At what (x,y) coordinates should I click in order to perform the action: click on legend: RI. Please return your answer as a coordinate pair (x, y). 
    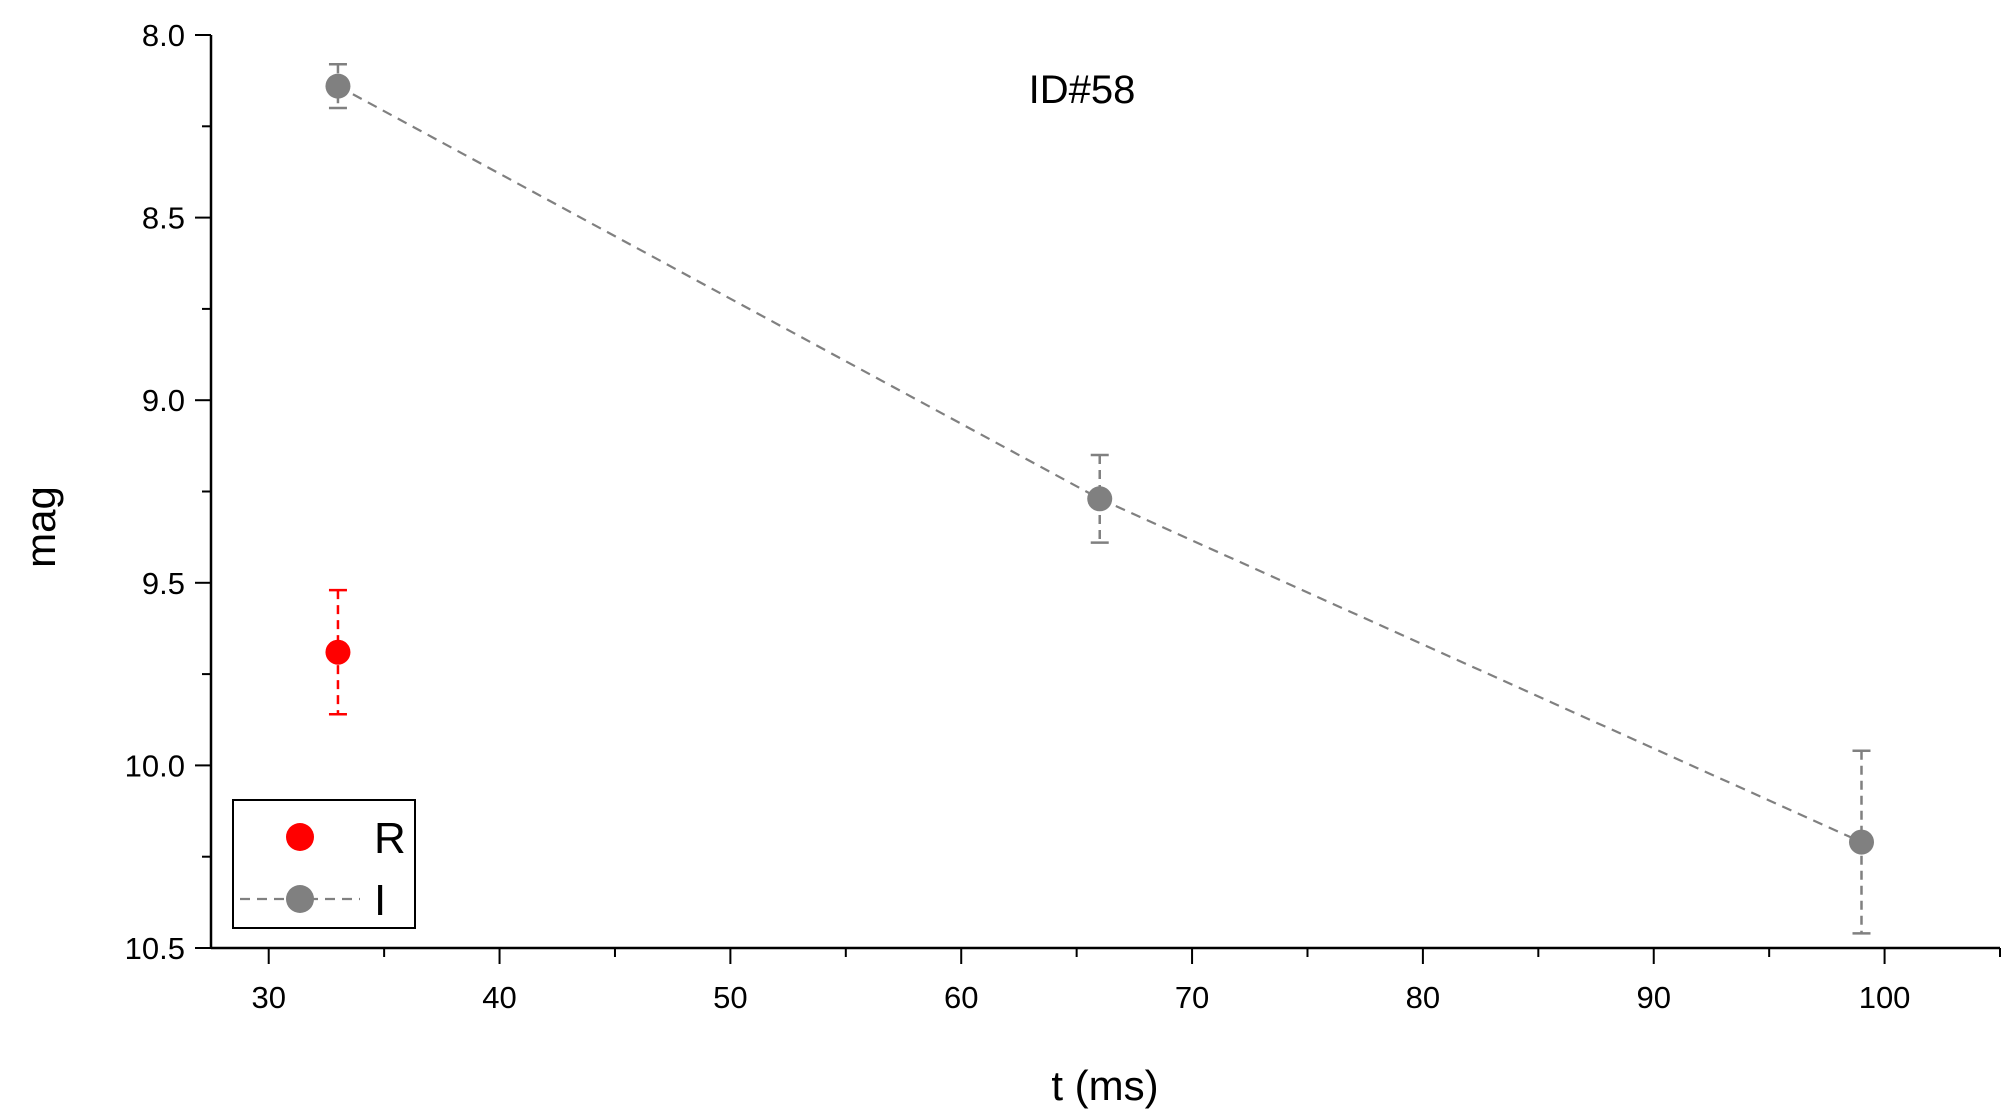
    Looking at the image, I should click on (324, 864).